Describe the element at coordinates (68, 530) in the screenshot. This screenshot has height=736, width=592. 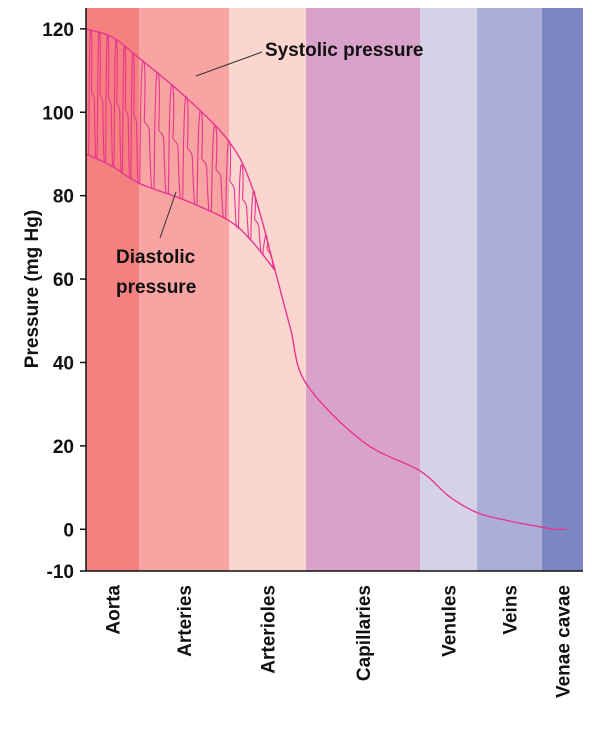
I see `y-tick-label: 0` at that location.